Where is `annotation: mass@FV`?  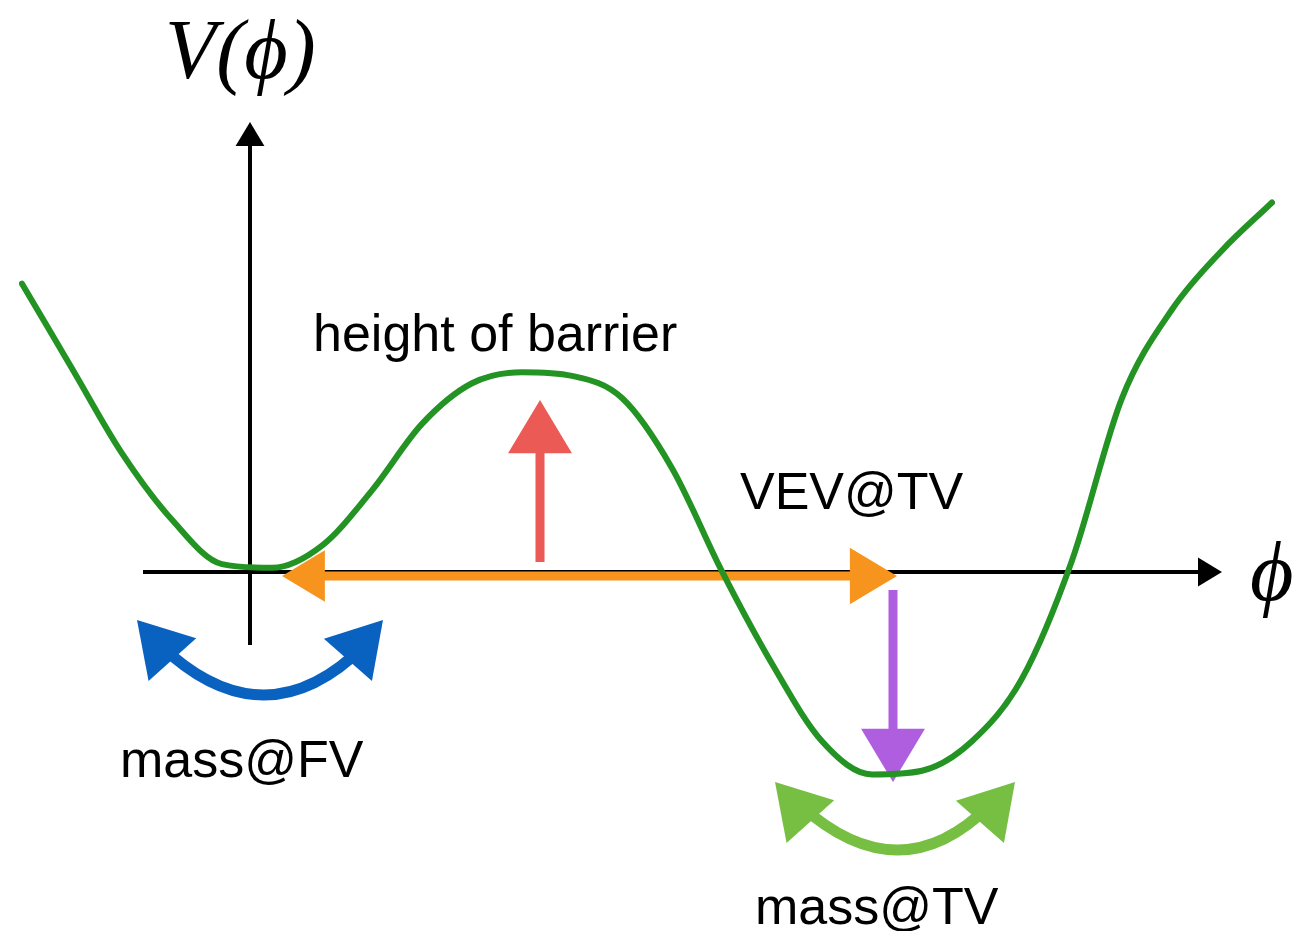
annotation: mass@FV is located at coordinates (242, 759).